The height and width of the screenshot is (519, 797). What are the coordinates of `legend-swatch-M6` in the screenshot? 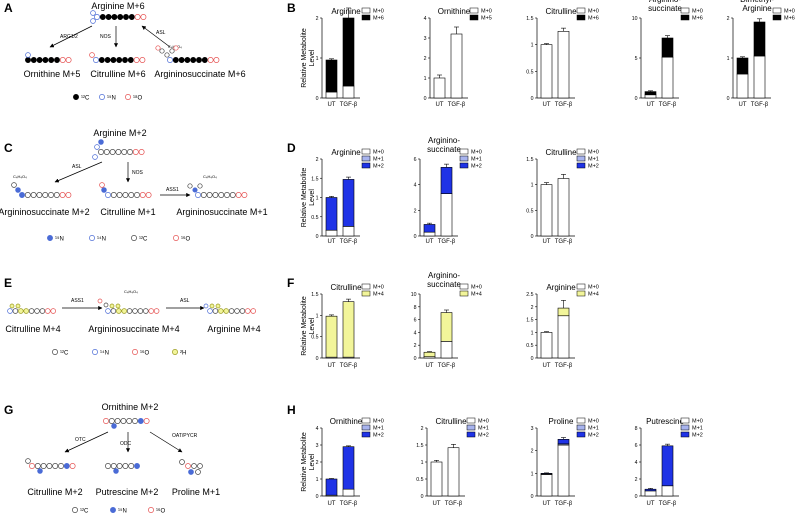 It's located at (581, 17).